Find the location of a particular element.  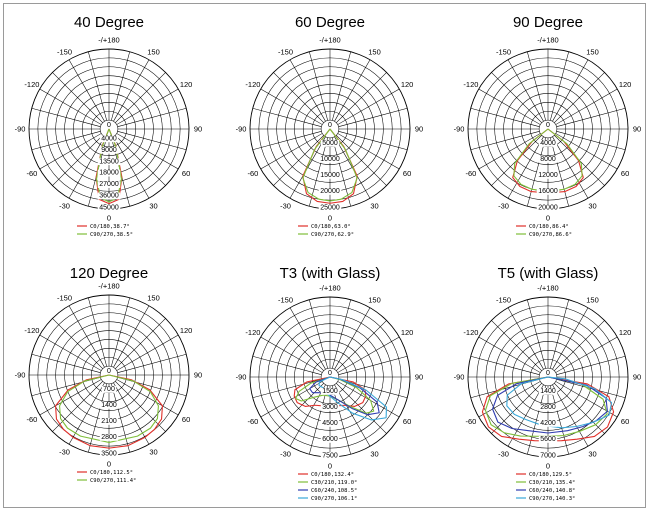

radial-tick-label: 700 is located at coordinates (109, 389).